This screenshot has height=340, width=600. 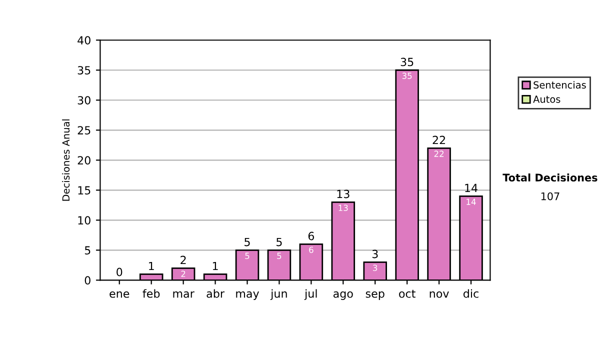 I want to click on x-tick-label: oct, so click(x=407, y=294).